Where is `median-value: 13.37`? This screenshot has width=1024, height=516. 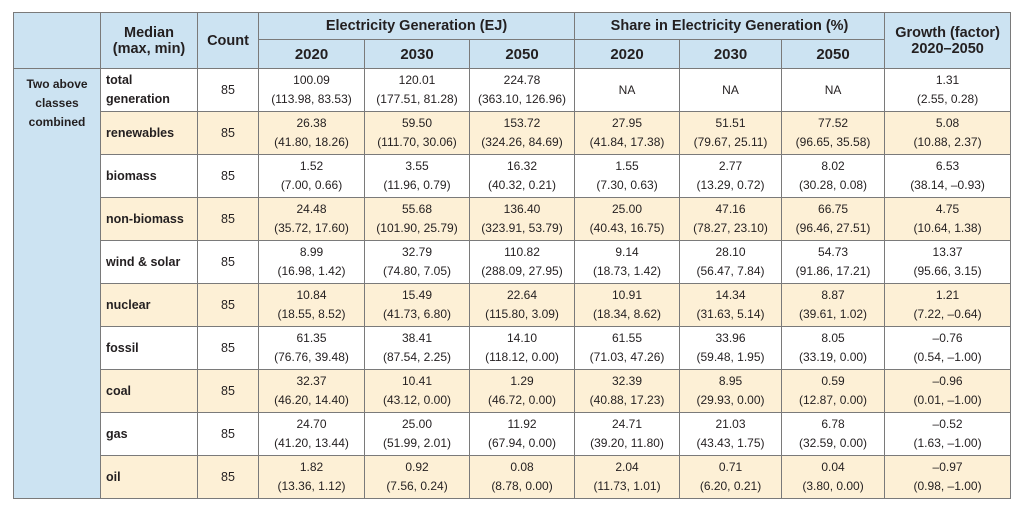
median-value: 13.37 is located at coordinates (947, 252).